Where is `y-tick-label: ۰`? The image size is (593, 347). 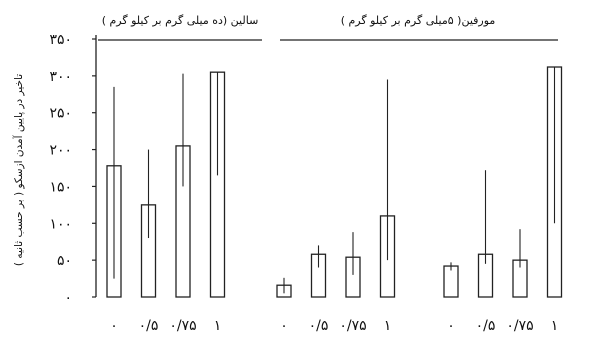 y-tick-label: ۰ is located at coordinates (68, 298).